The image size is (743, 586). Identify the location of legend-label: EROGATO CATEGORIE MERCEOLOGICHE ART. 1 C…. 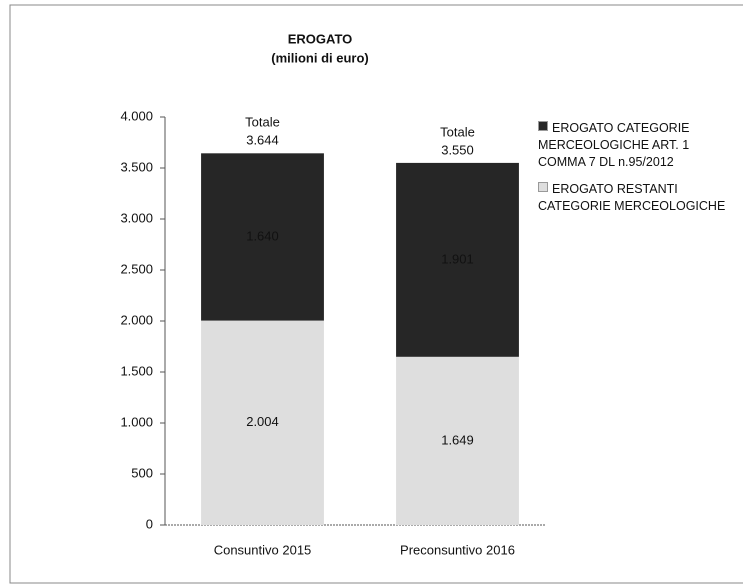
(614, 145).